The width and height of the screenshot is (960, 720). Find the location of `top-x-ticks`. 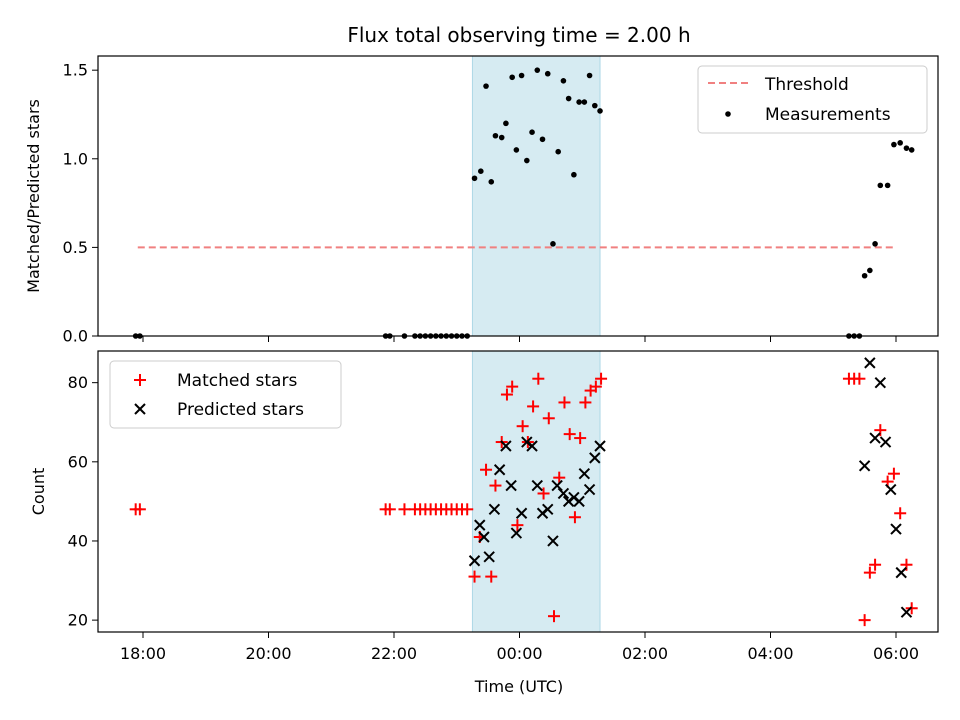

top-x-ticks is located at coordinates (519, 339).